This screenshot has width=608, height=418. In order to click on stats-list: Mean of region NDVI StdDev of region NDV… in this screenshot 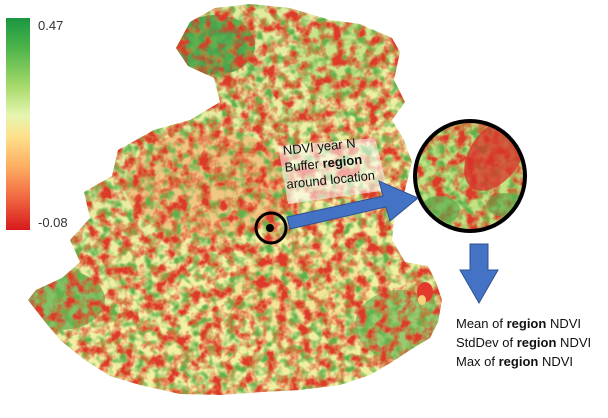, I will do `click(523, 342)`.